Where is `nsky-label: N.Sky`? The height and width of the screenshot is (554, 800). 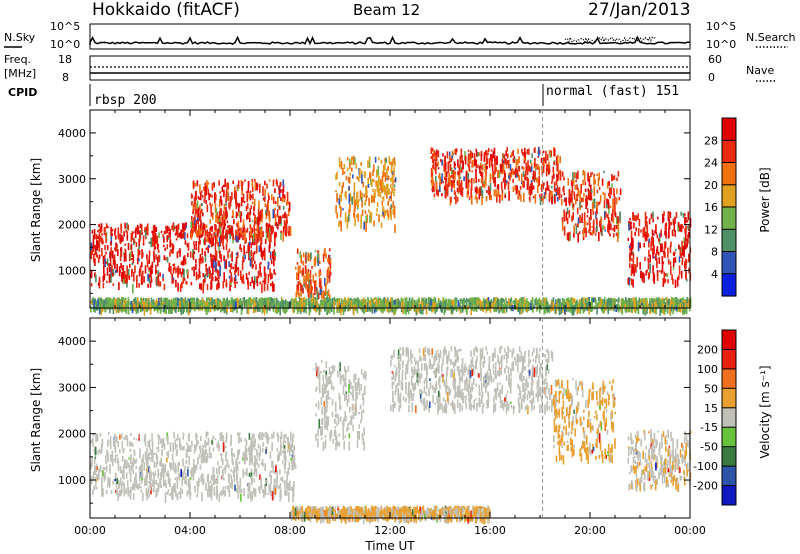 nsky-label: N.Sky is located at coordinates (20, 37).